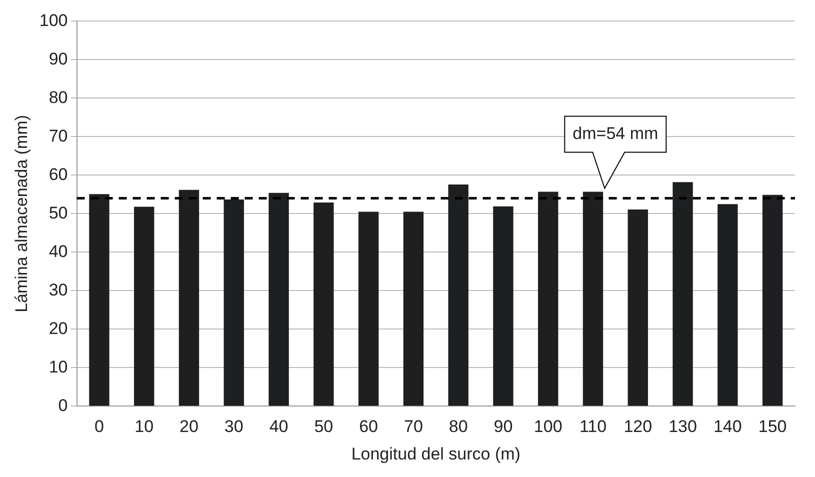 Image resolution: width=815 pixels, height=477 pixels. I want to click on x-tick-label: 40, so click(278, 426).